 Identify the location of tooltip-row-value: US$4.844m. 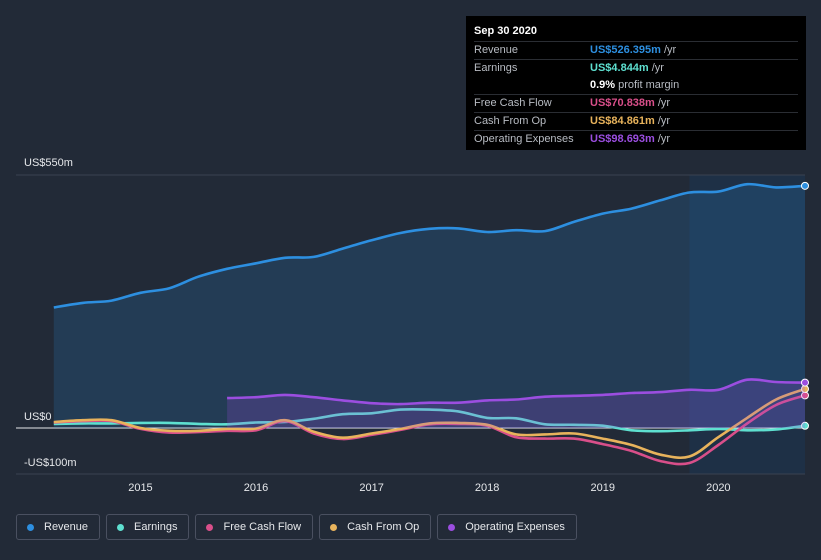
(619, 68).